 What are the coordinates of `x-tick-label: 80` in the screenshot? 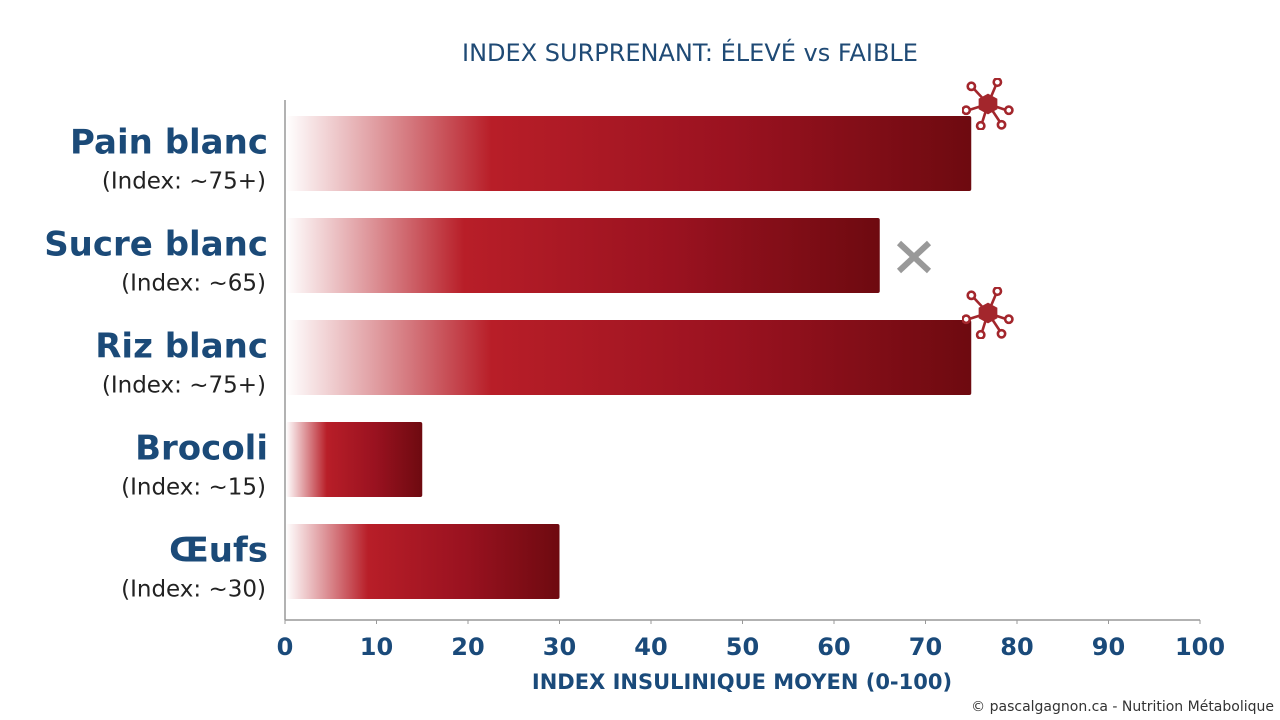 It's located at (1016, 647).